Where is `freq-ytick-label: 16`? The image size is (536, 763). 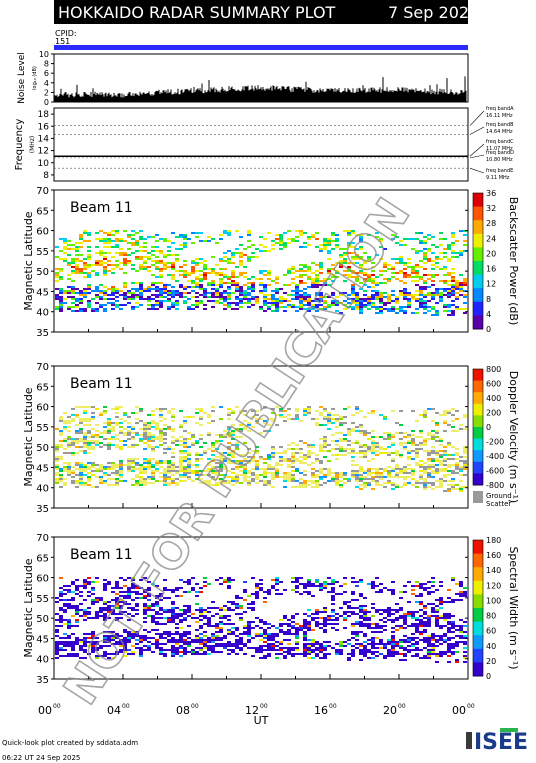 freq-ytick-label: 16 is located at coordinates (44, 127).